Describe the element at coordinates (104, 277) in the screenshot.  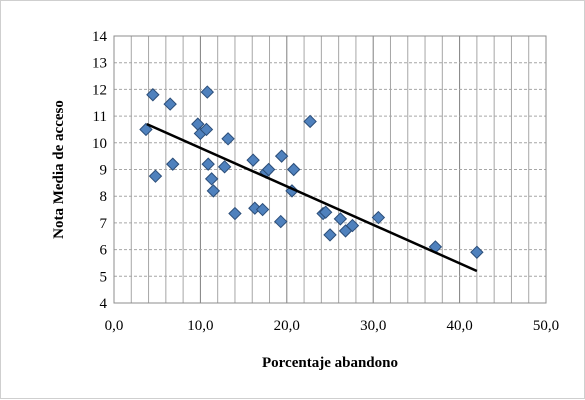
I see `y-tick-label: 5` at that location.